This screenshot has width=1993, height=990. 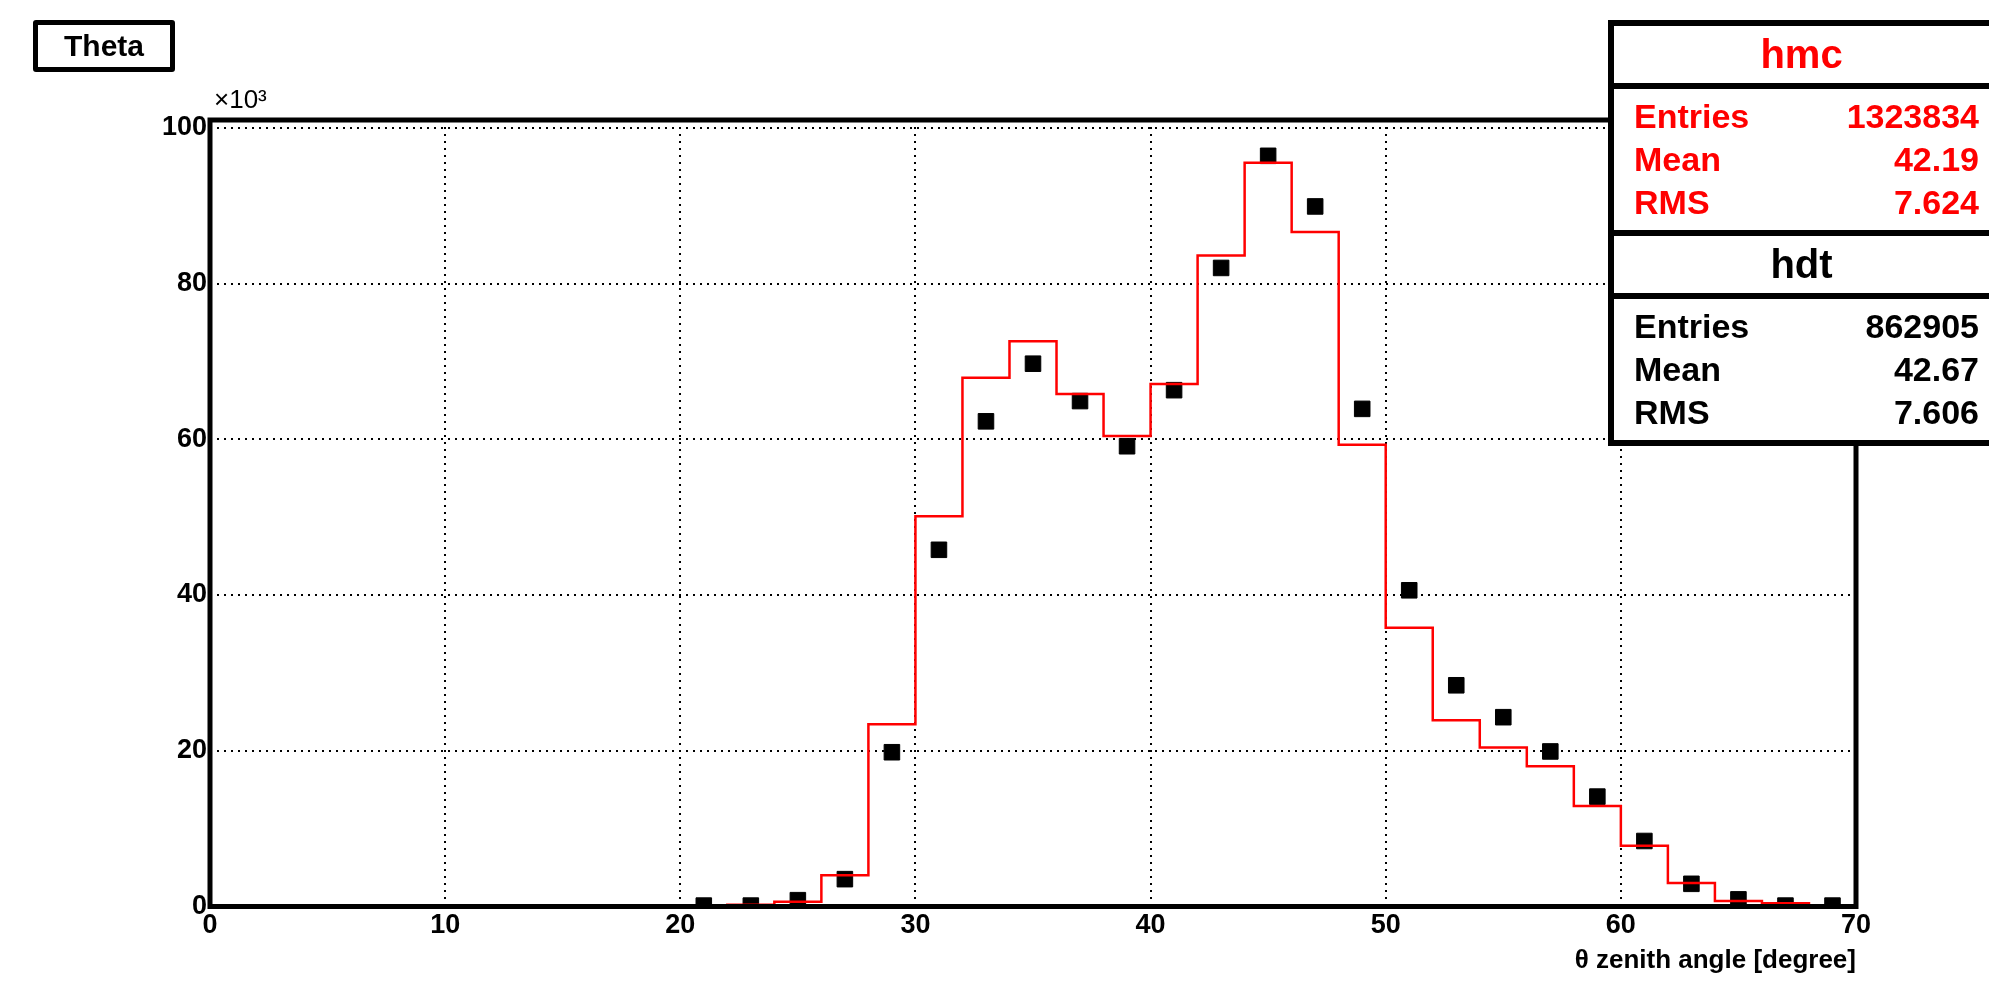 I want to click on y-tick-label: 80, so click(x=191, y=281).